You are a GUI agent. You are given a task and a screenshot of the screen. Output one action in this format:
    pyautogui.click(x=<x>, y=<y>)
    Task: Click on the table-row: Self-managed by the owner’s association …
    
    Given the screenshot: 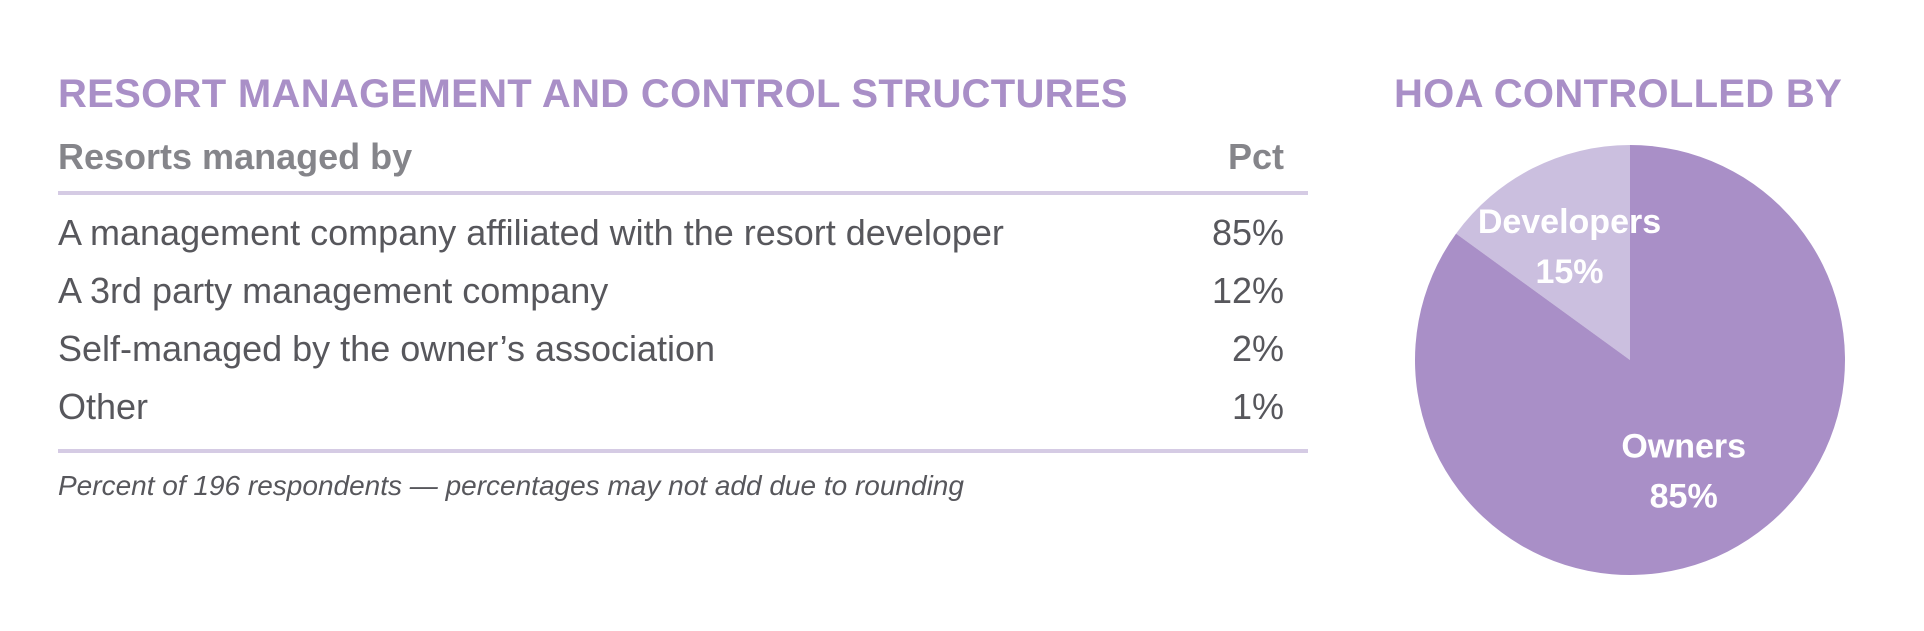 What is the action you would take?
    pyautogui.click(x=683, y=353)
    